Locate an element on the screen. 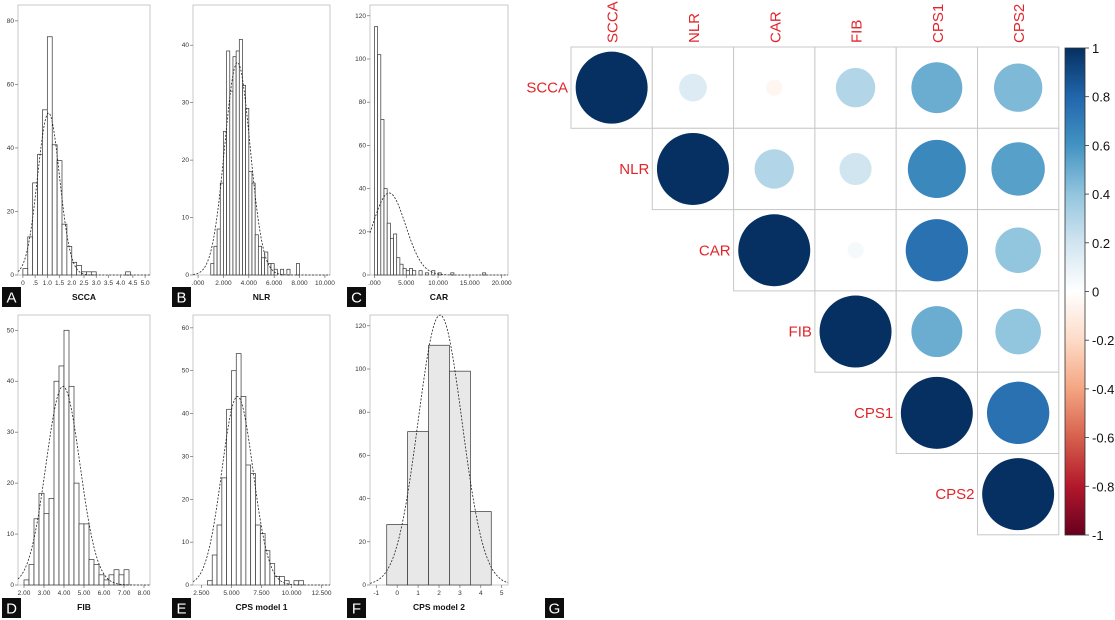 Image resolution: width=1115 pixels, height=620 pixels. normal-curve is located at coordinates (83, 194).